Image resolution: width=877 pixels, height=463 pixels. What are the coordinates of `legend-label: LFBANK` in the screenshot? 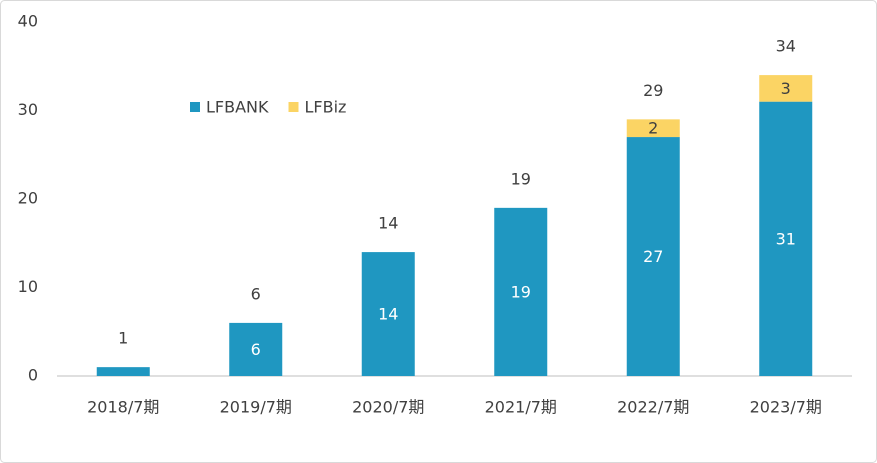 It's located at (237, 107).